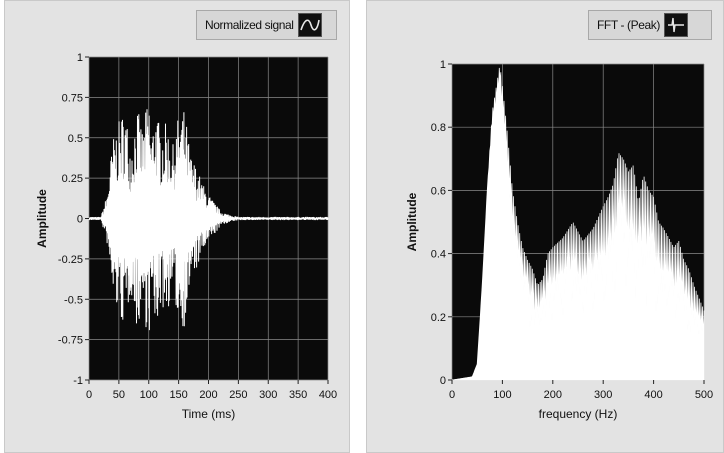 The width and height of the screenshot is (724, 453). Describe the element at coordinates (452, 395) in the screenshot. I see `fft-x-tick-label: 0` at that location.